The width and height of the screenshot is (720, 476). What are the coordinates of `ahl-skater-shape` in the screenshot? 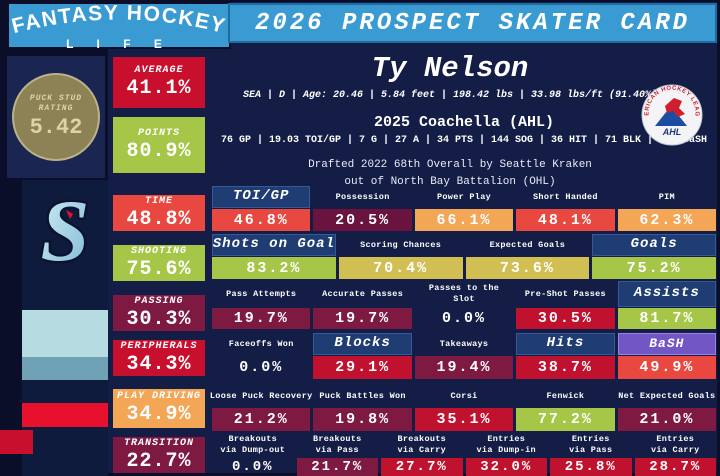 It's located at (675, 107).